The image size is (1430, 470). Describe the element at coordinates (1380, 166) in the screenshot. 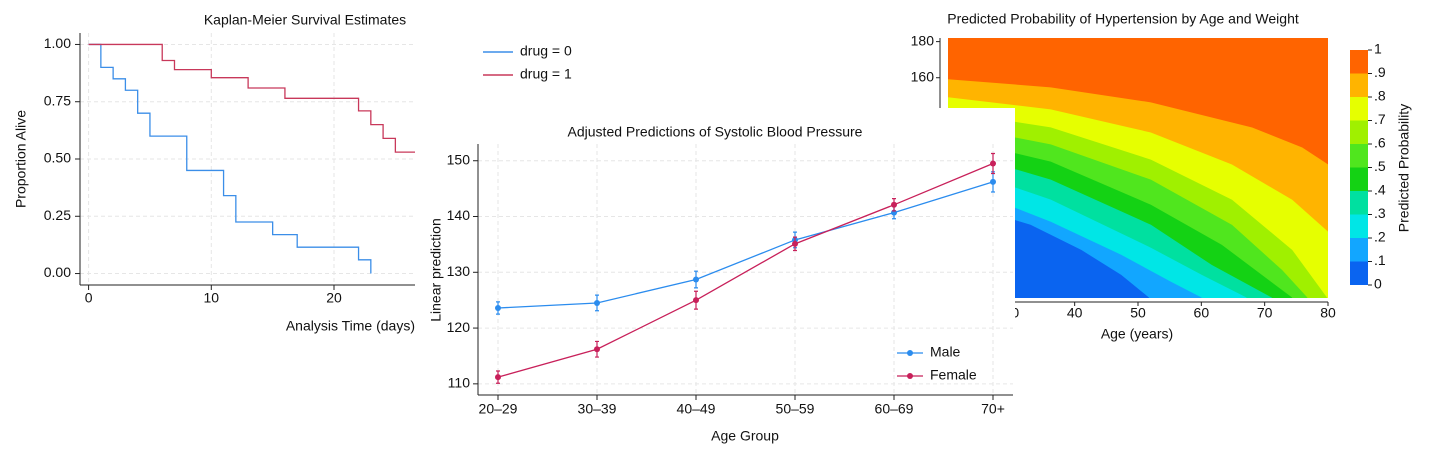

I see `colorbar-label: .5` at that location.